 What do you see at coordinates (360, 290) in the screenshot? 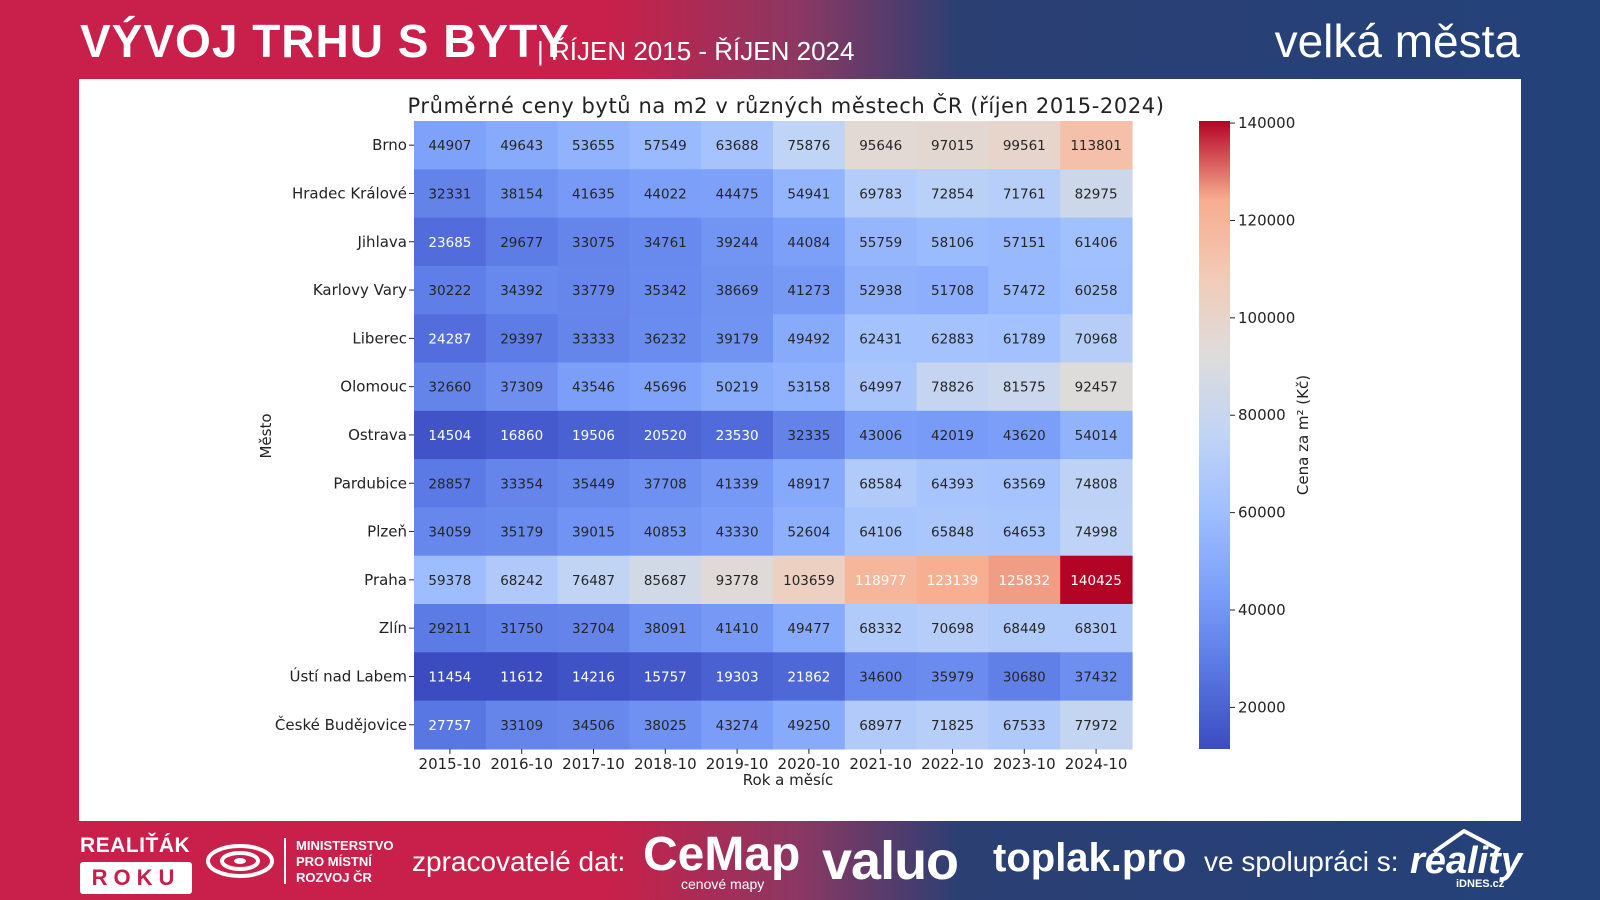
I see `y-tick-label: Karlovy Vary` at bounding box center [360, 290].